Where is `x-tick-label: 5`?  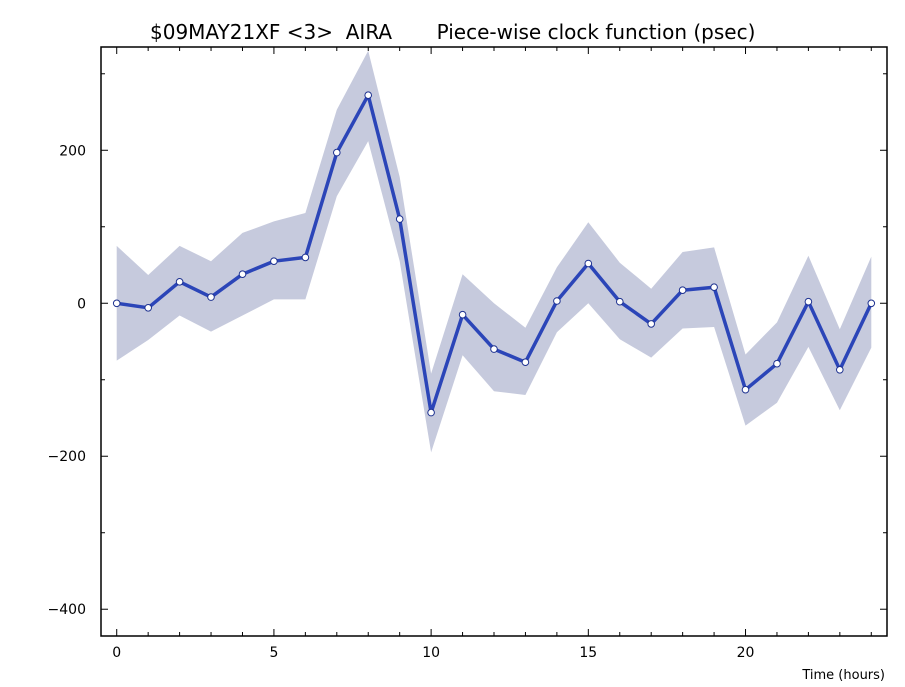
x-tick-label: 5 is located at coordinates (273, 653).